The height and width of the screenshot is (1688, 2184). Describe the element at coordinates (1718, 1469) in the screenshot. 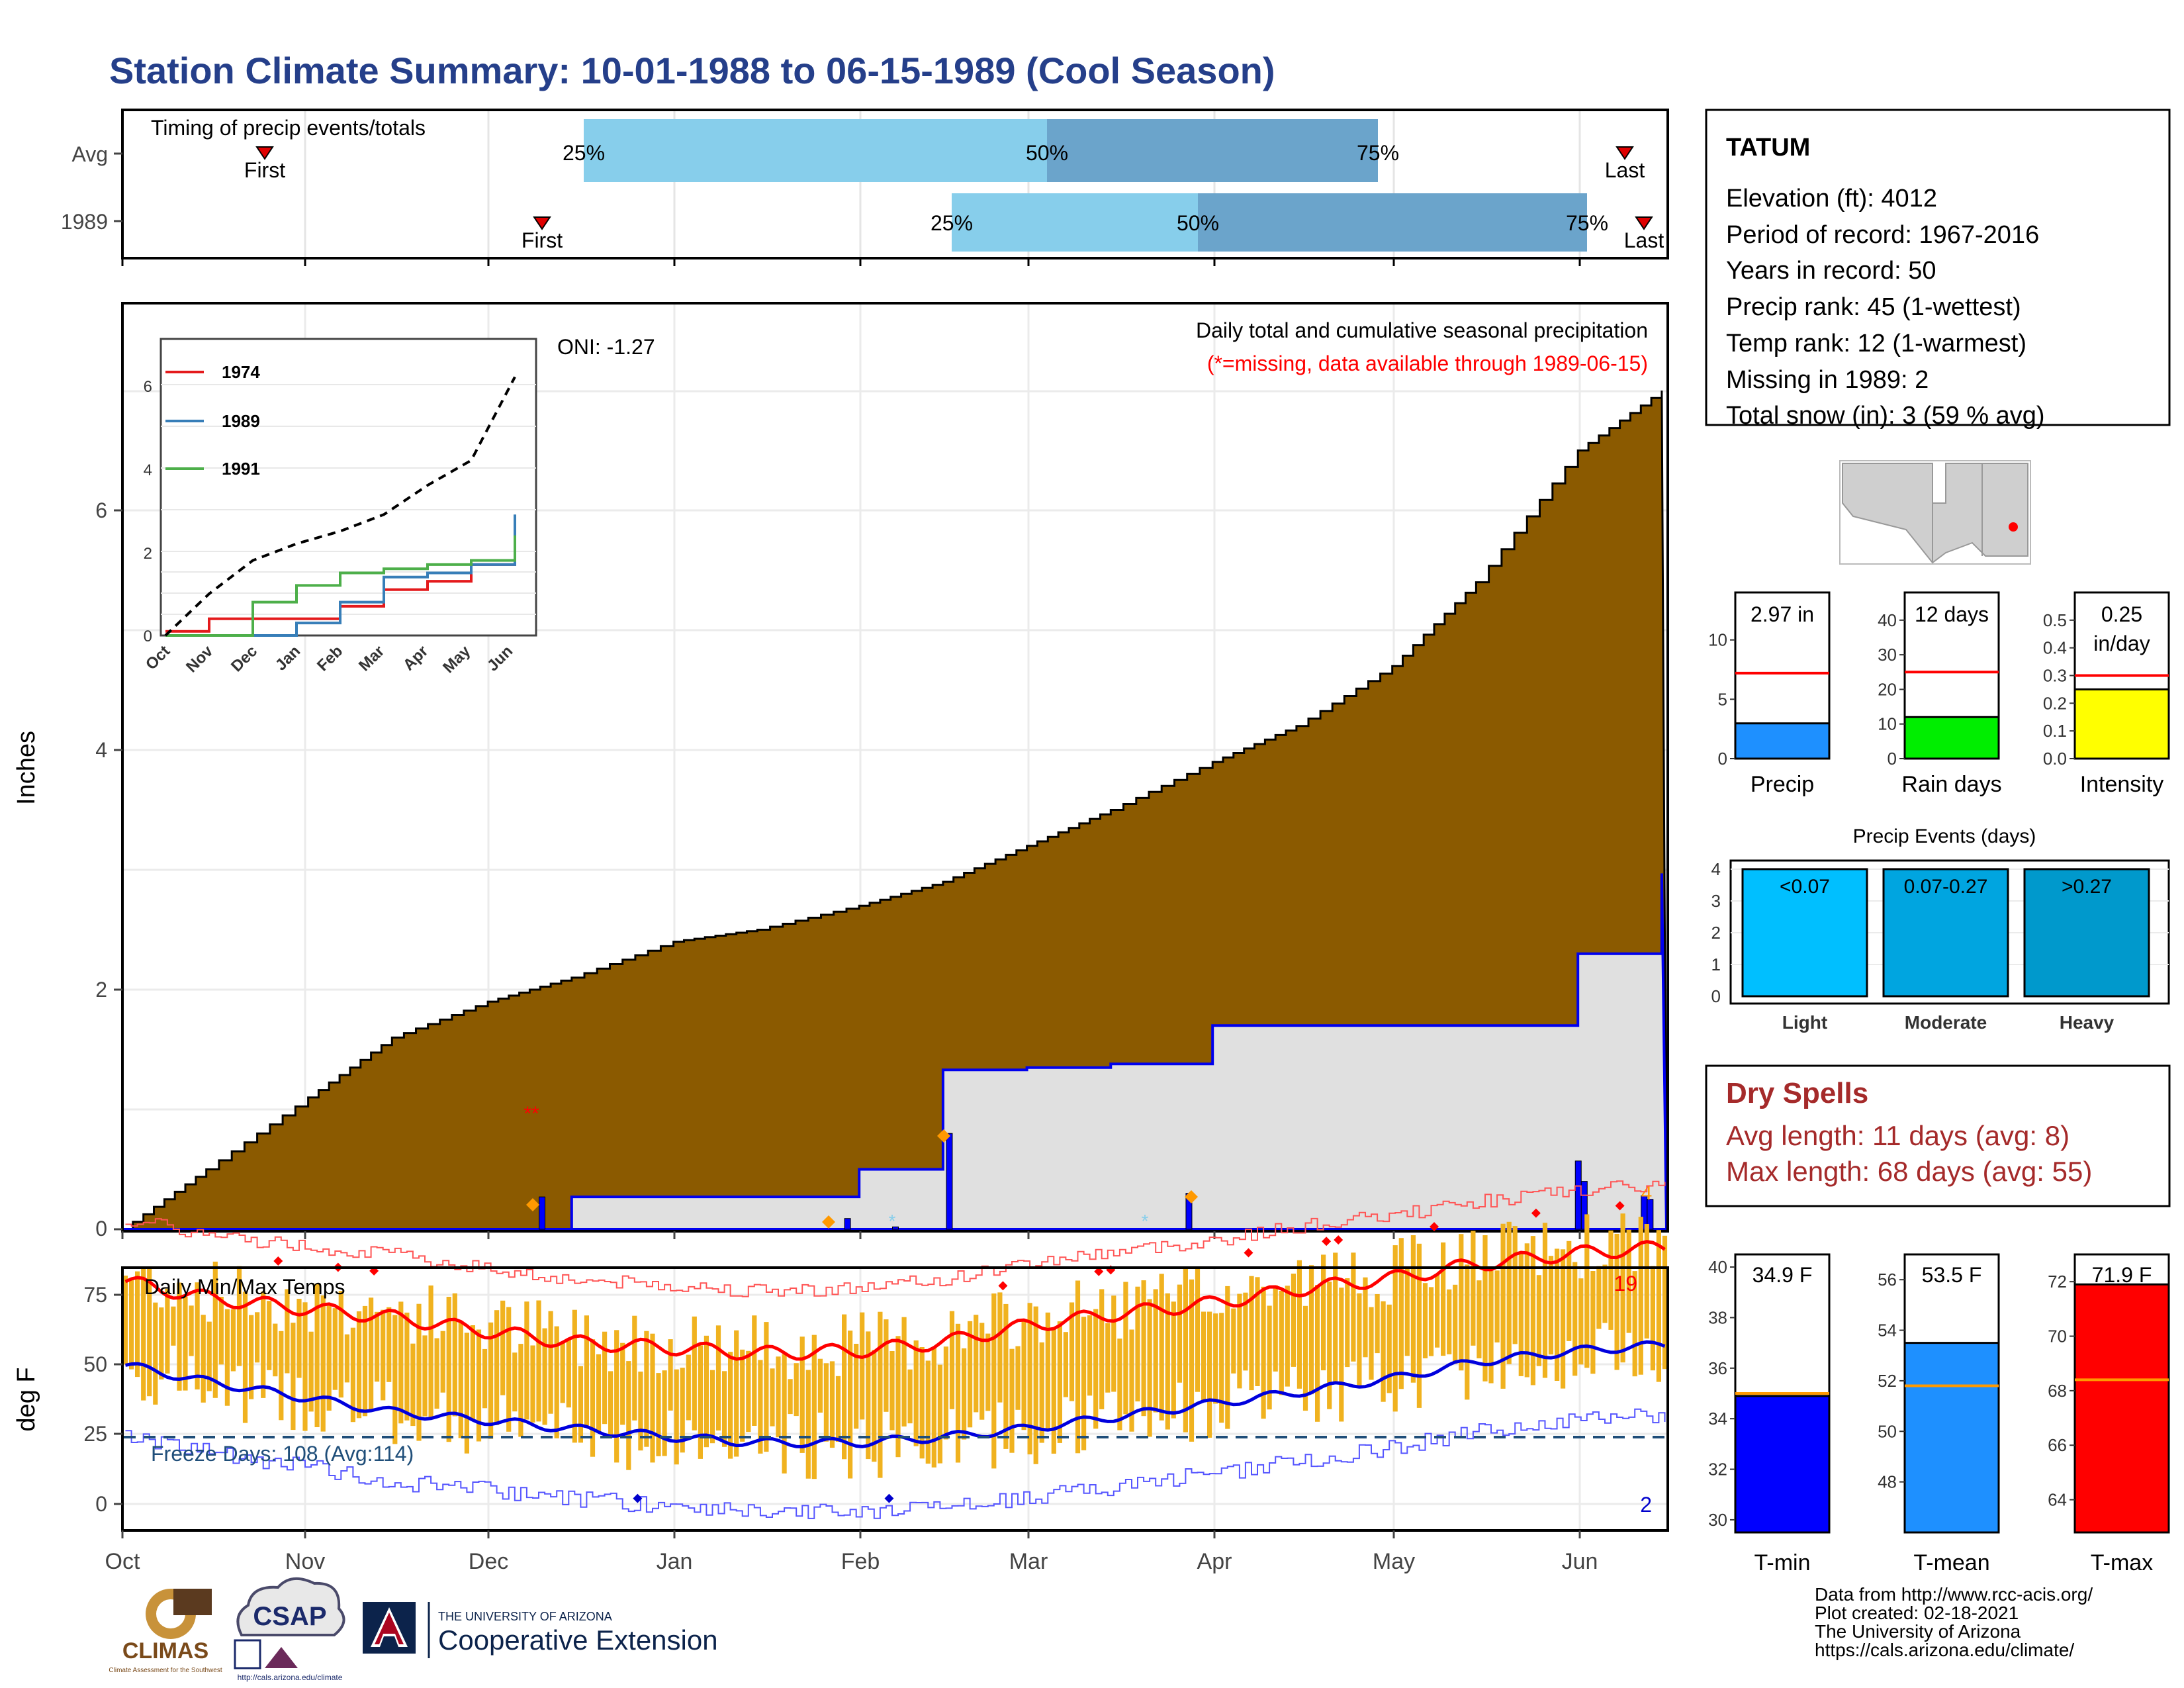

I see `temp-bar-ytick: 32` at that location.